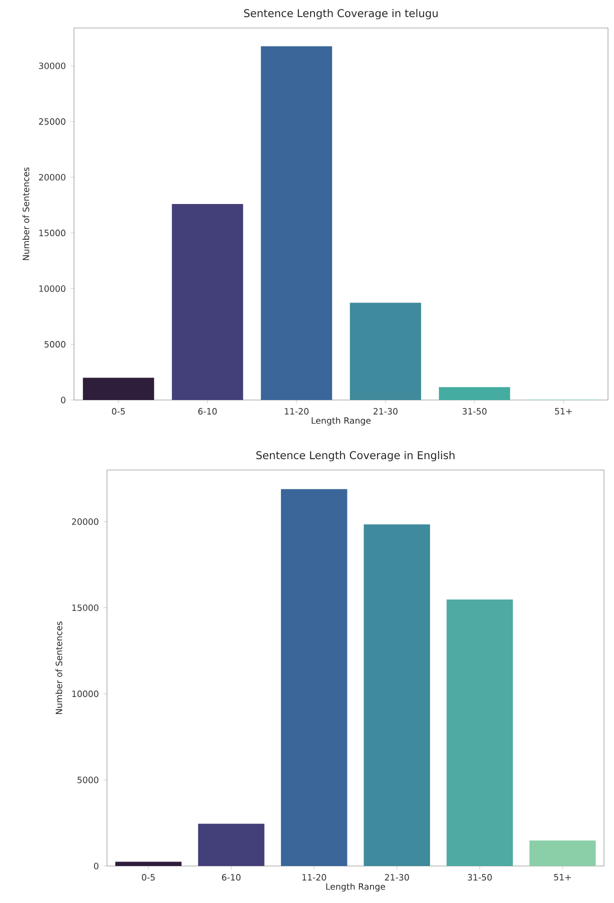 The height and width of the screenshot is (903, 614). Describe the element at coordinates (355, 456) in the screenshot. I see `chart-title: Sentence Length Coverage in English` at that location.